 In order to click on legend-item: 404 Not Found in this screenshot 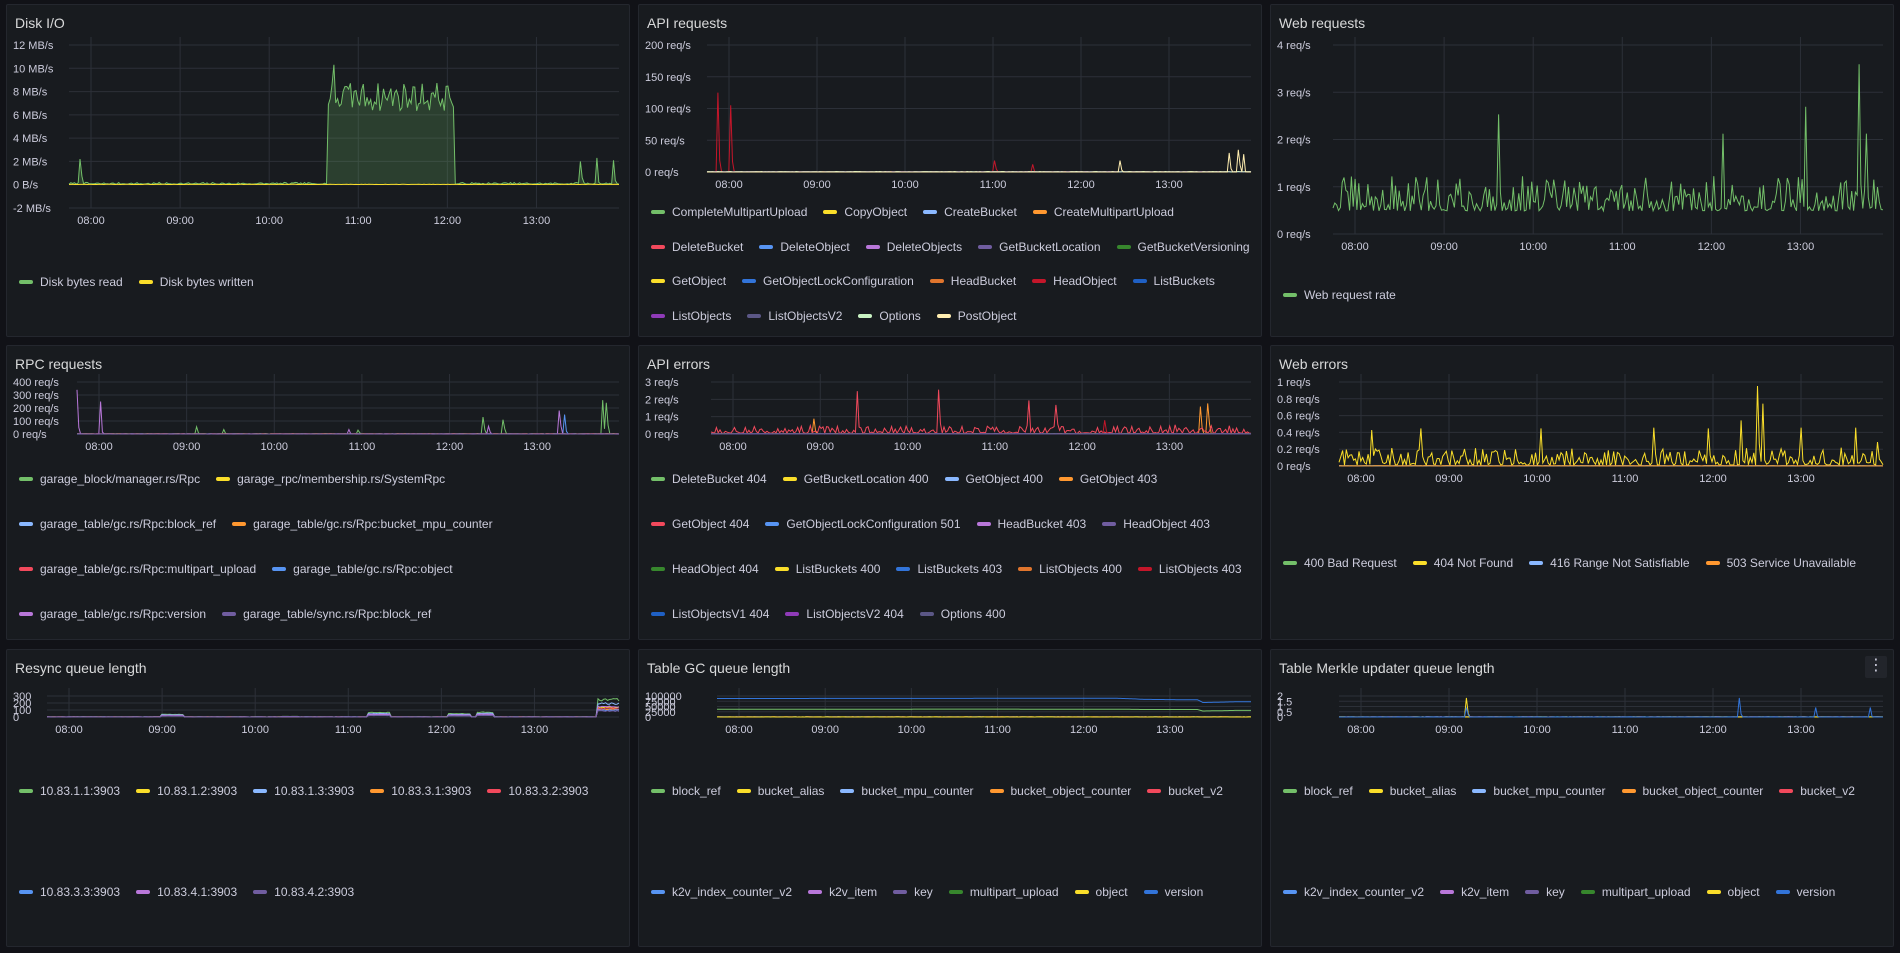, I will do `click(1462, 562)`.